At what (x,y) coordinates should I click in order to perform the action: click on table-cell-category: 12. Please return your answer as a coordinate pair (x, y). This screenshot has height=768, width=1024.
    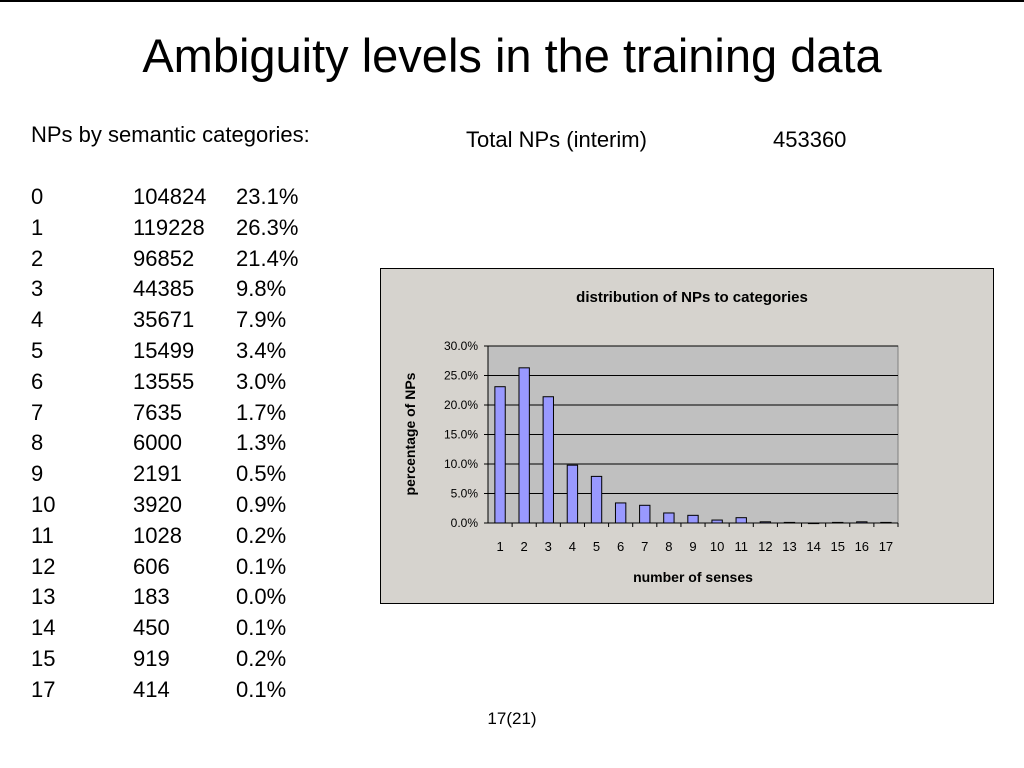
    Looking at the image, I should click on (43, 566).